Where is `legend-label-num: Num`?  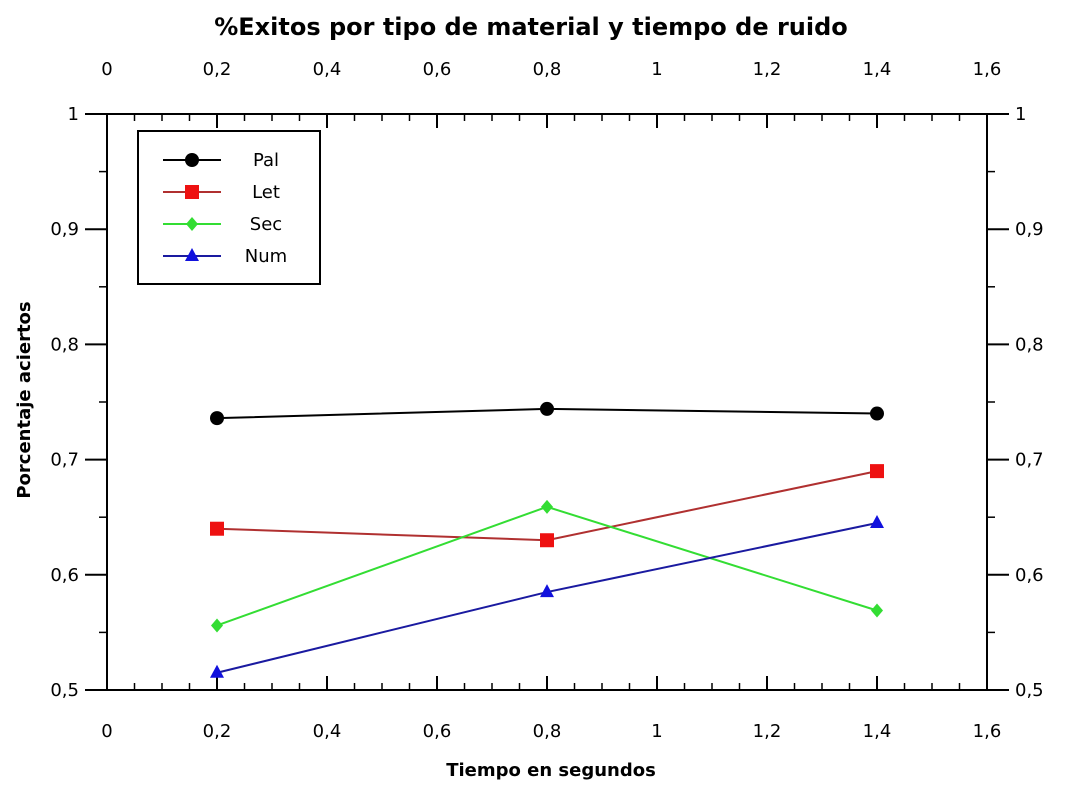 legend-label-num: Num is located at coordinates (266, 256).